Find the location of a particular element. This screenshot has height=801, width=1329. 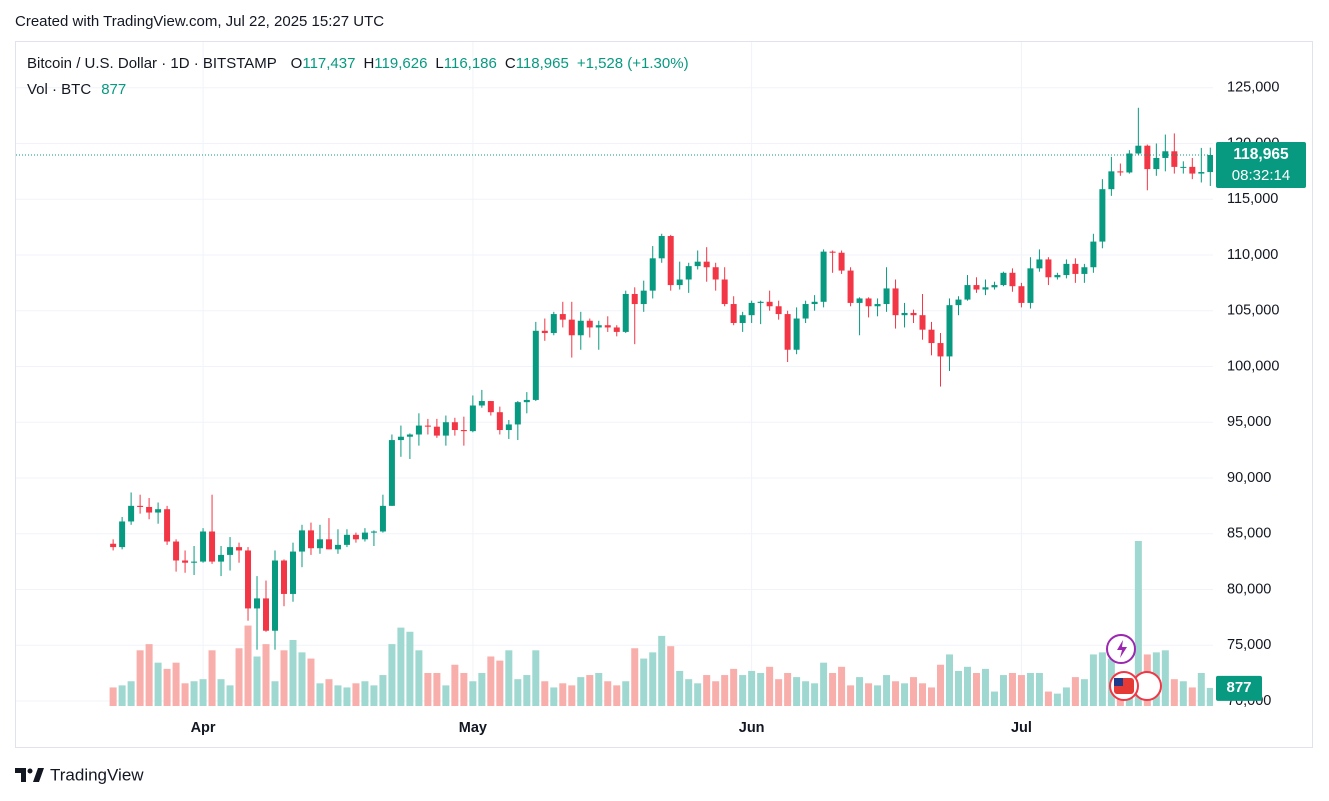

ohlc-value: 119,626 is located at coordinates (400, 63).